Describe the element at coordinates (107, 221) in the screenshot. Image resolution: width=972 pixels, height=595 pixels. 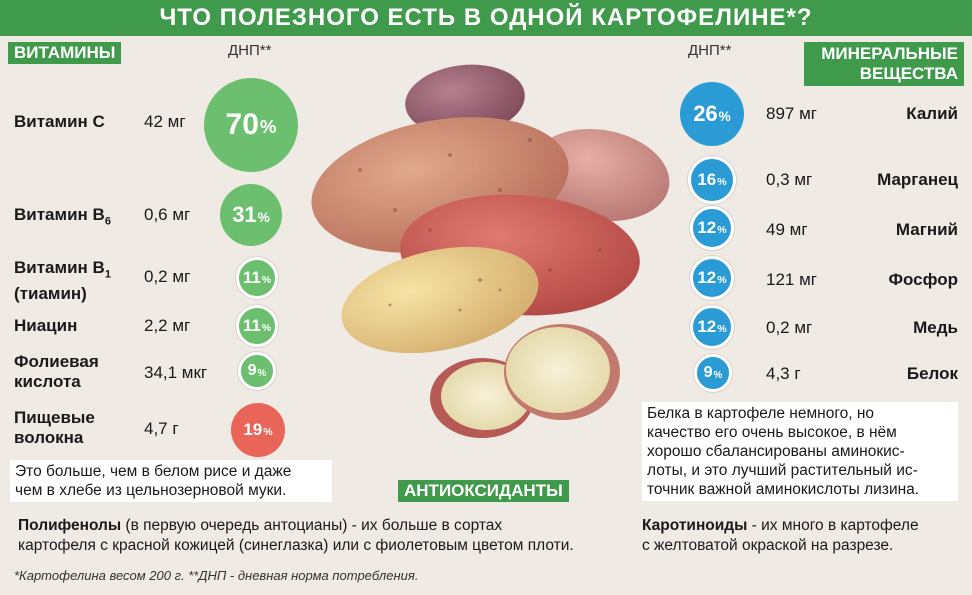
I see `vitamin-subscript: 6` at that location.